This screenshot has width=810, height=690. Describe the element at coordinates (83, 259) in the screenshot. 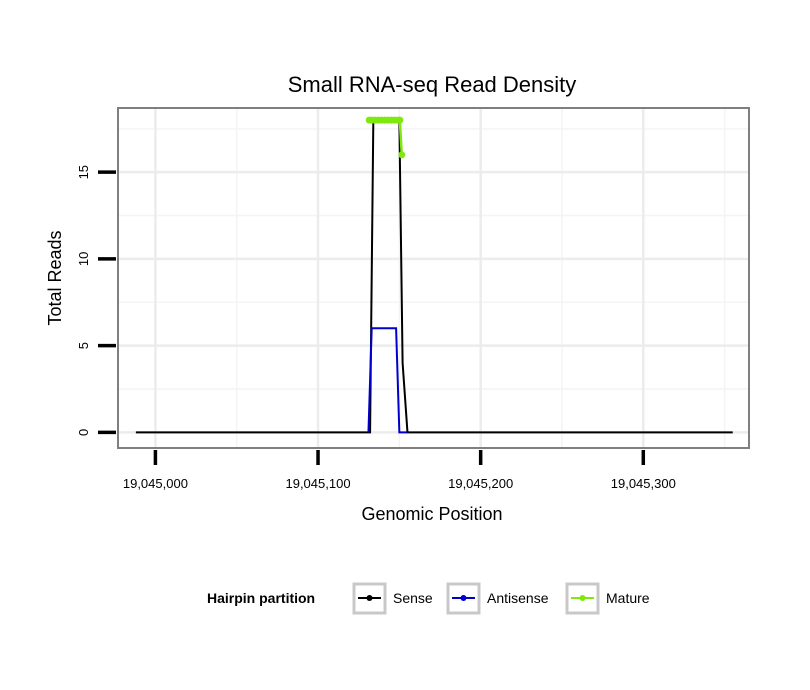

I see `y-tick-label-2: 10` at that location.